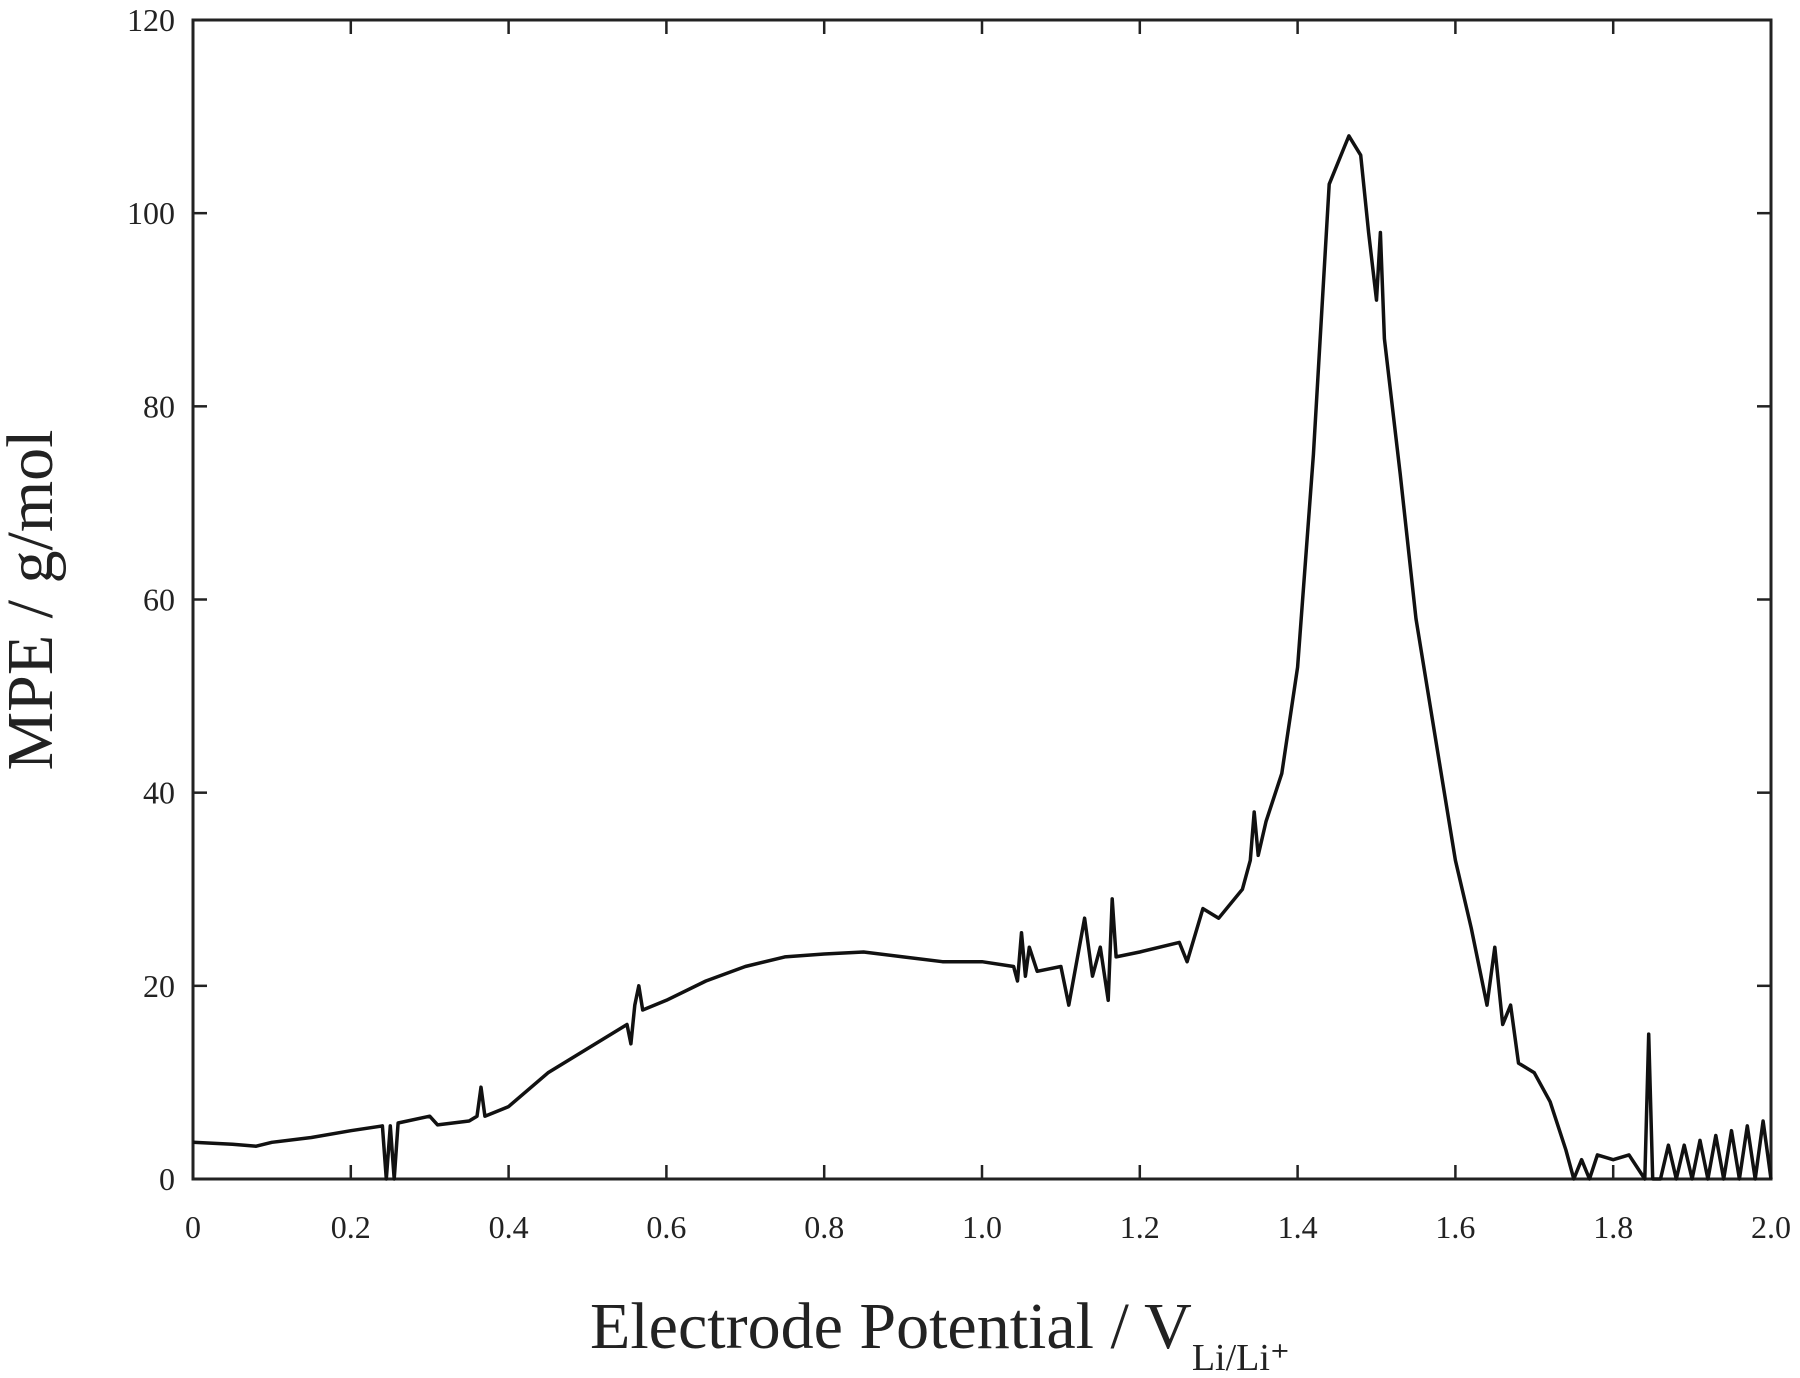 The height and width of the screenshot is (1378, 1800). I want to click on y-tick-label: 40, so click(159, 793).